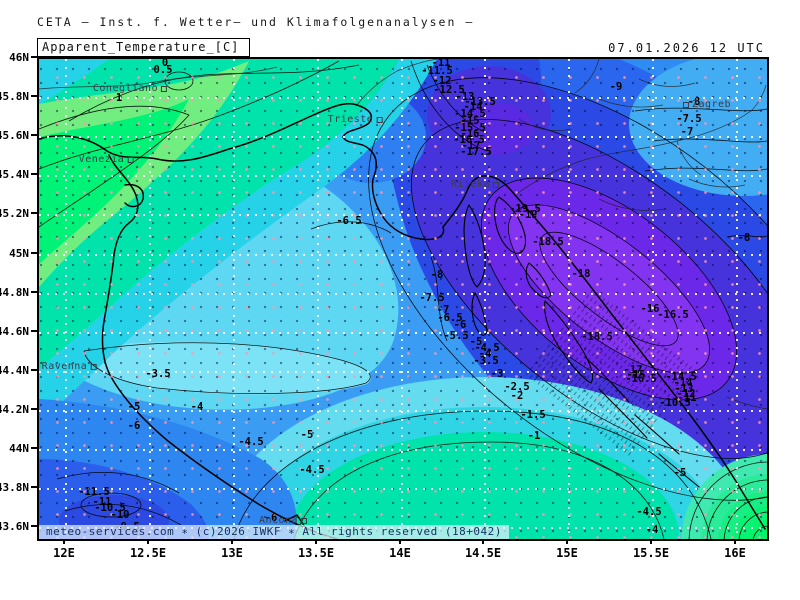  I want to click on city-name: Ravenna, so click(64, 366).